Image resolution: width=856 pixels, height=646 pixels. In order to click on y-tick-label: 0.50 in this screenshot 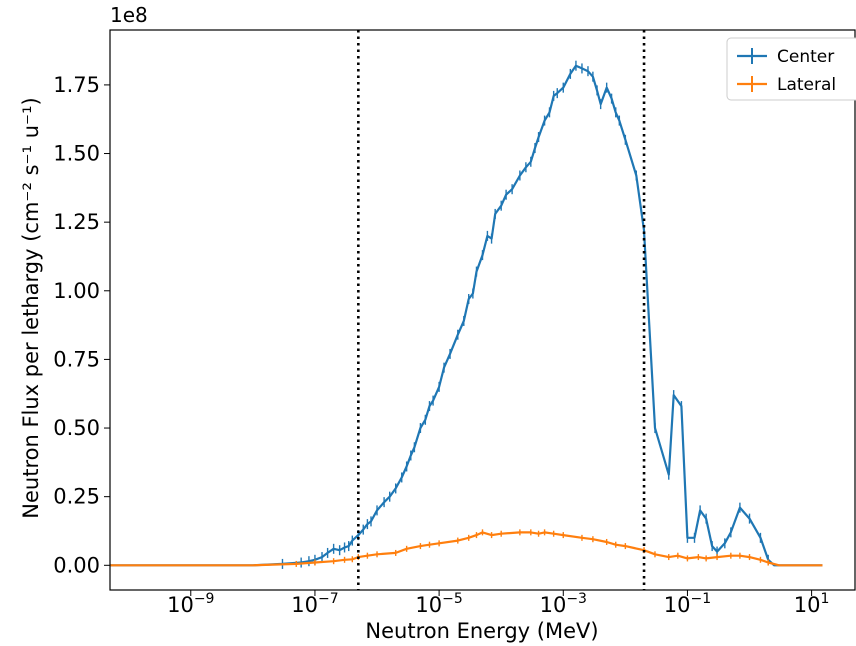, I will do `click(76, 428)`.